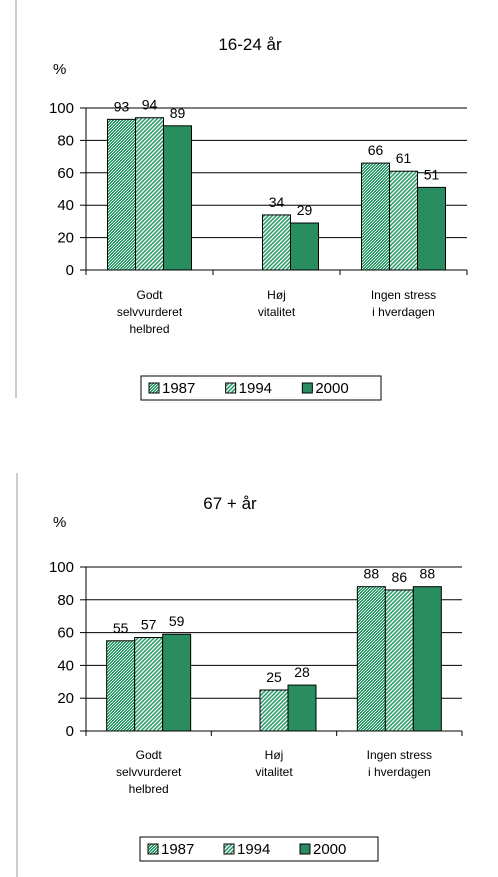  What do you see at coordinates (121, 628) in the screenshot?
I see `data-label: 55` at bounding box center [121, 628].